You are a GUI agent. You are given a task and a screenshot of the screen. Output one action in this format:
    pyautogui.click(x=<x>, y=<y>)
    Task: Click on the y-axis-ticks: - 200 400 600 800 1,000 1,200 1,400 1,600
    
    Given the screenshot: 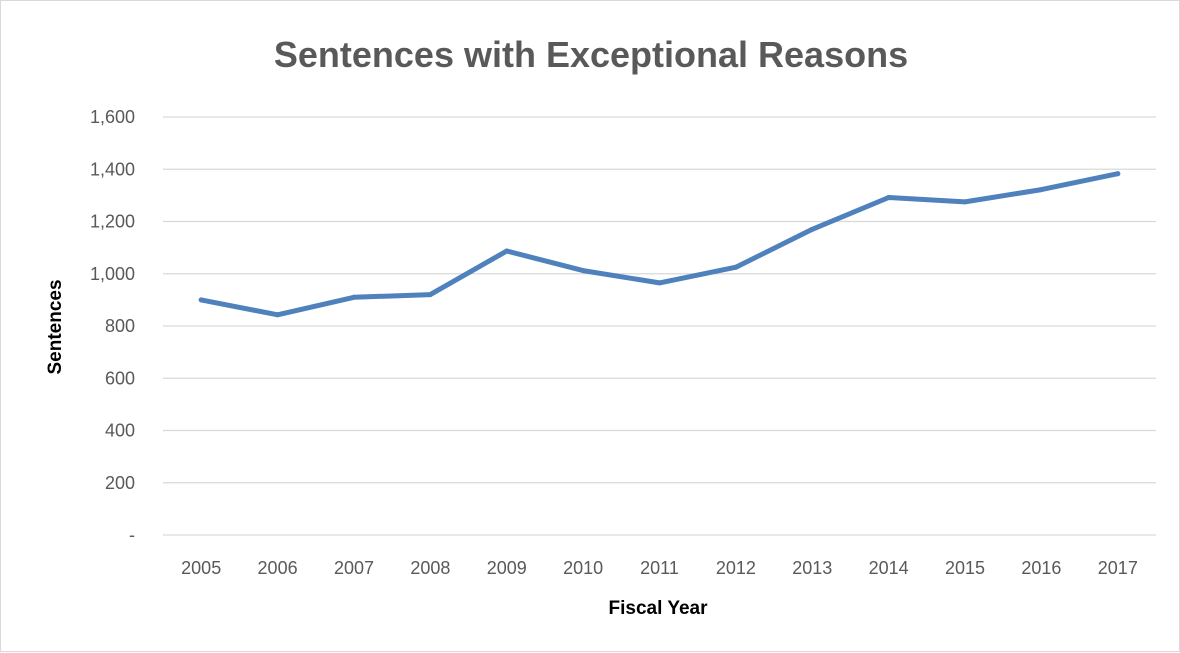 What is the action you would take?
    pyautogui.click(x=112, y=326)
    